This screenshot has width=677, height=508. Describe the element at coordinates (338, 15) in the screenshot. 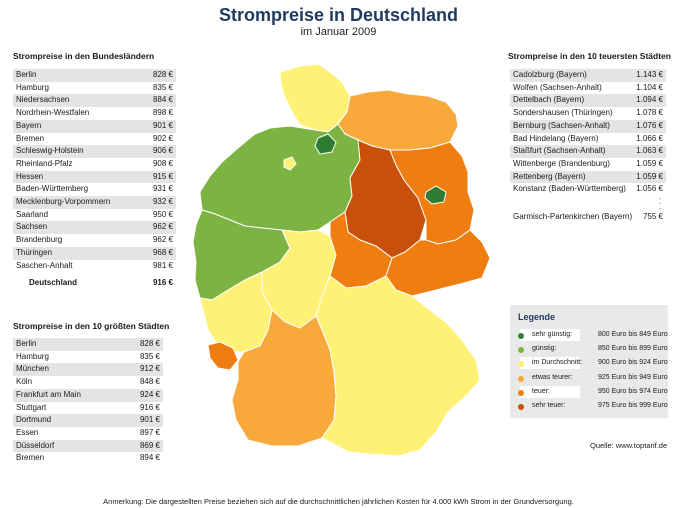

I see `page-title: Strompreise in Deutschland` at that location.